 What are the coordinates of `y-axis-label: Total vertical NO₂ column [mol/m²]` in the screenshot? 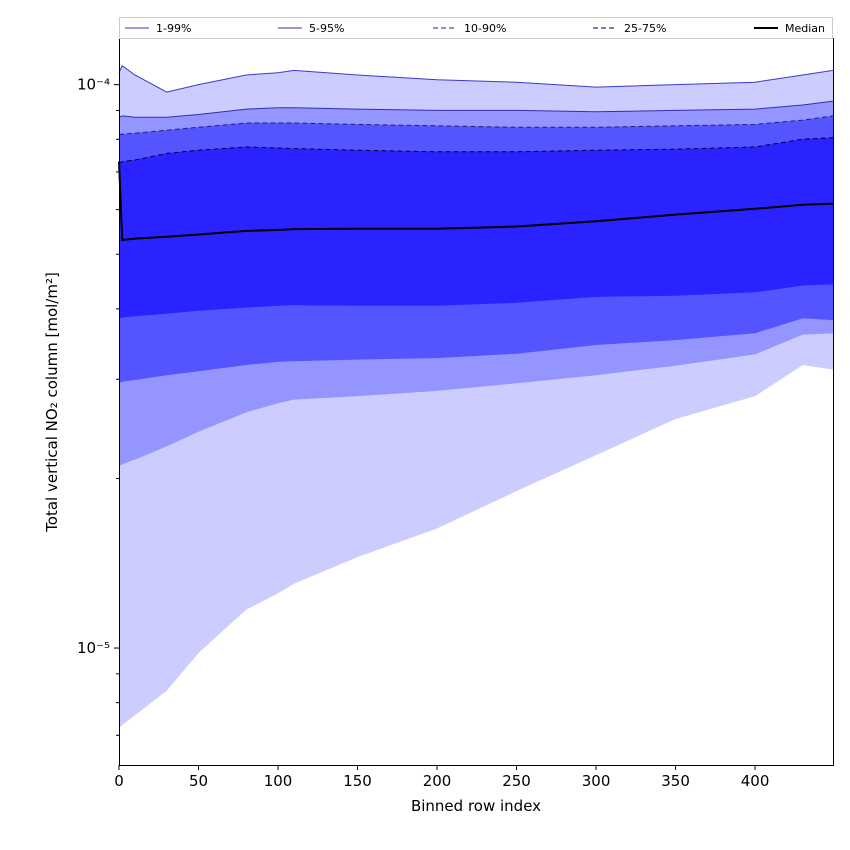 It's located at (52, 402).